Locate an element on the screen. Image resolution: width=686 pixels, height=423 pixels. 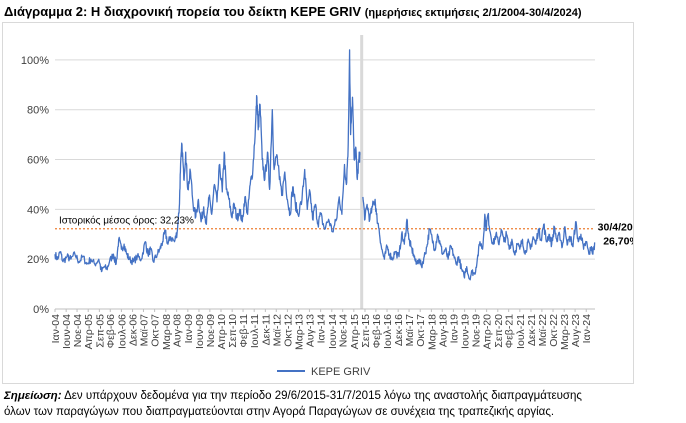
y-tick-label: 100% is located at coordinates (35, 61).